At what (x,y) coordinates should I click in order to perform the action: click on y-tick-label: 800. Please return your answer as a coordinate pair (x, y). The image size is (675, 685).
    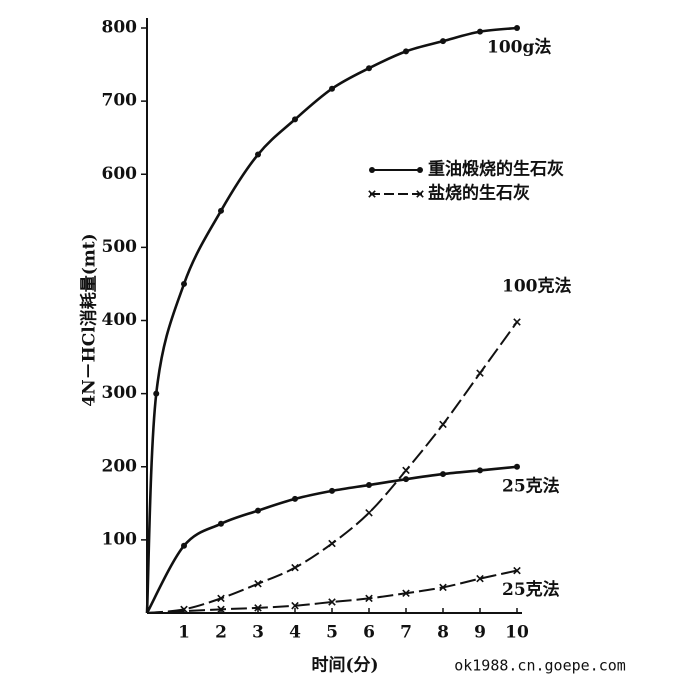
    Looking at the image, I should click on (120, 28).